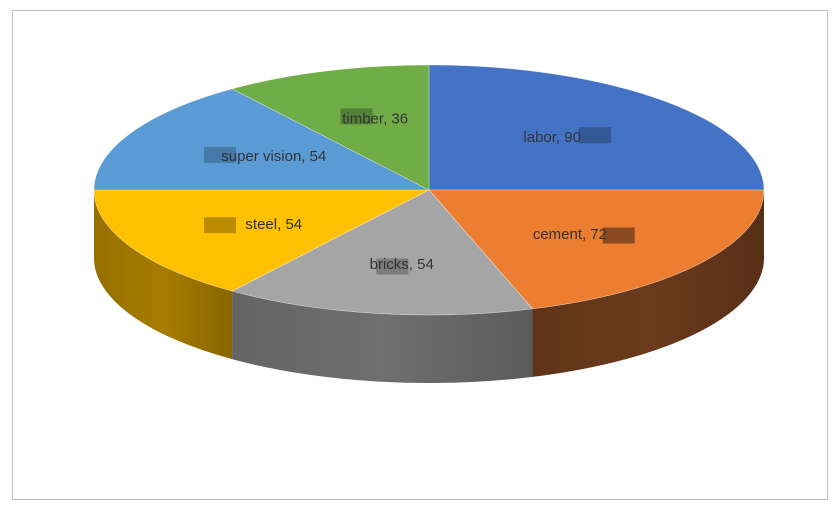 This screenshot has height=513, width=840. I want to click on pie-slice-bricks, so click(382, 252).